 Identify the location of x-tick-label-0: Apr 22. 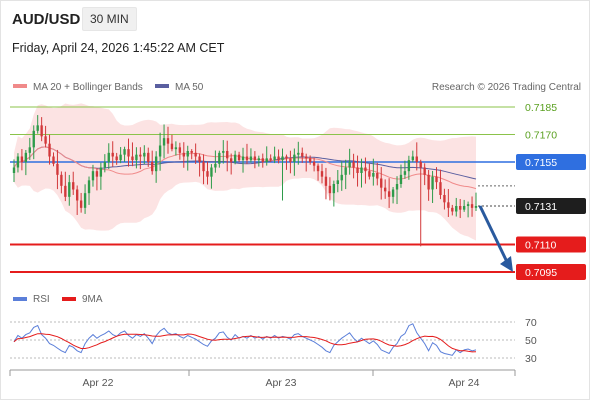
(98, 383).